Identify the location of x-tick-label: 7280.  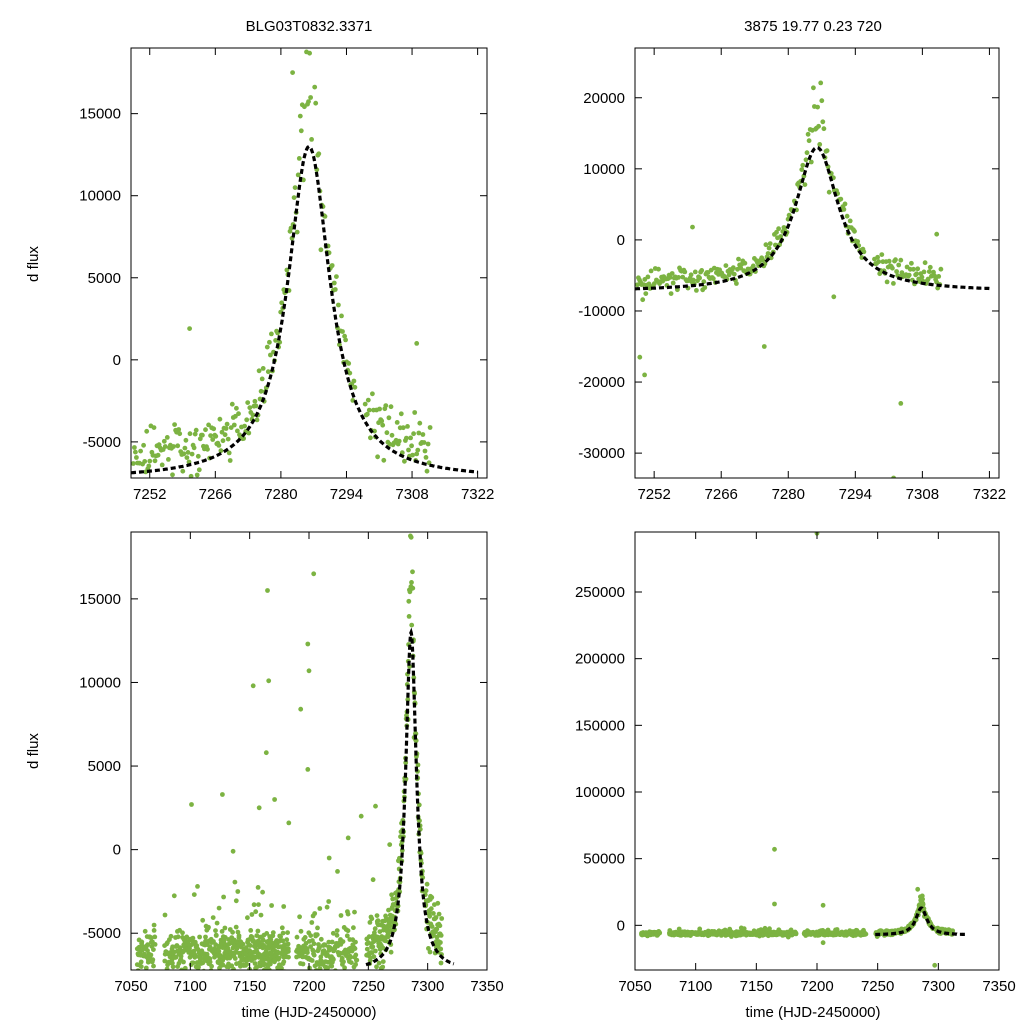
(788, 494).